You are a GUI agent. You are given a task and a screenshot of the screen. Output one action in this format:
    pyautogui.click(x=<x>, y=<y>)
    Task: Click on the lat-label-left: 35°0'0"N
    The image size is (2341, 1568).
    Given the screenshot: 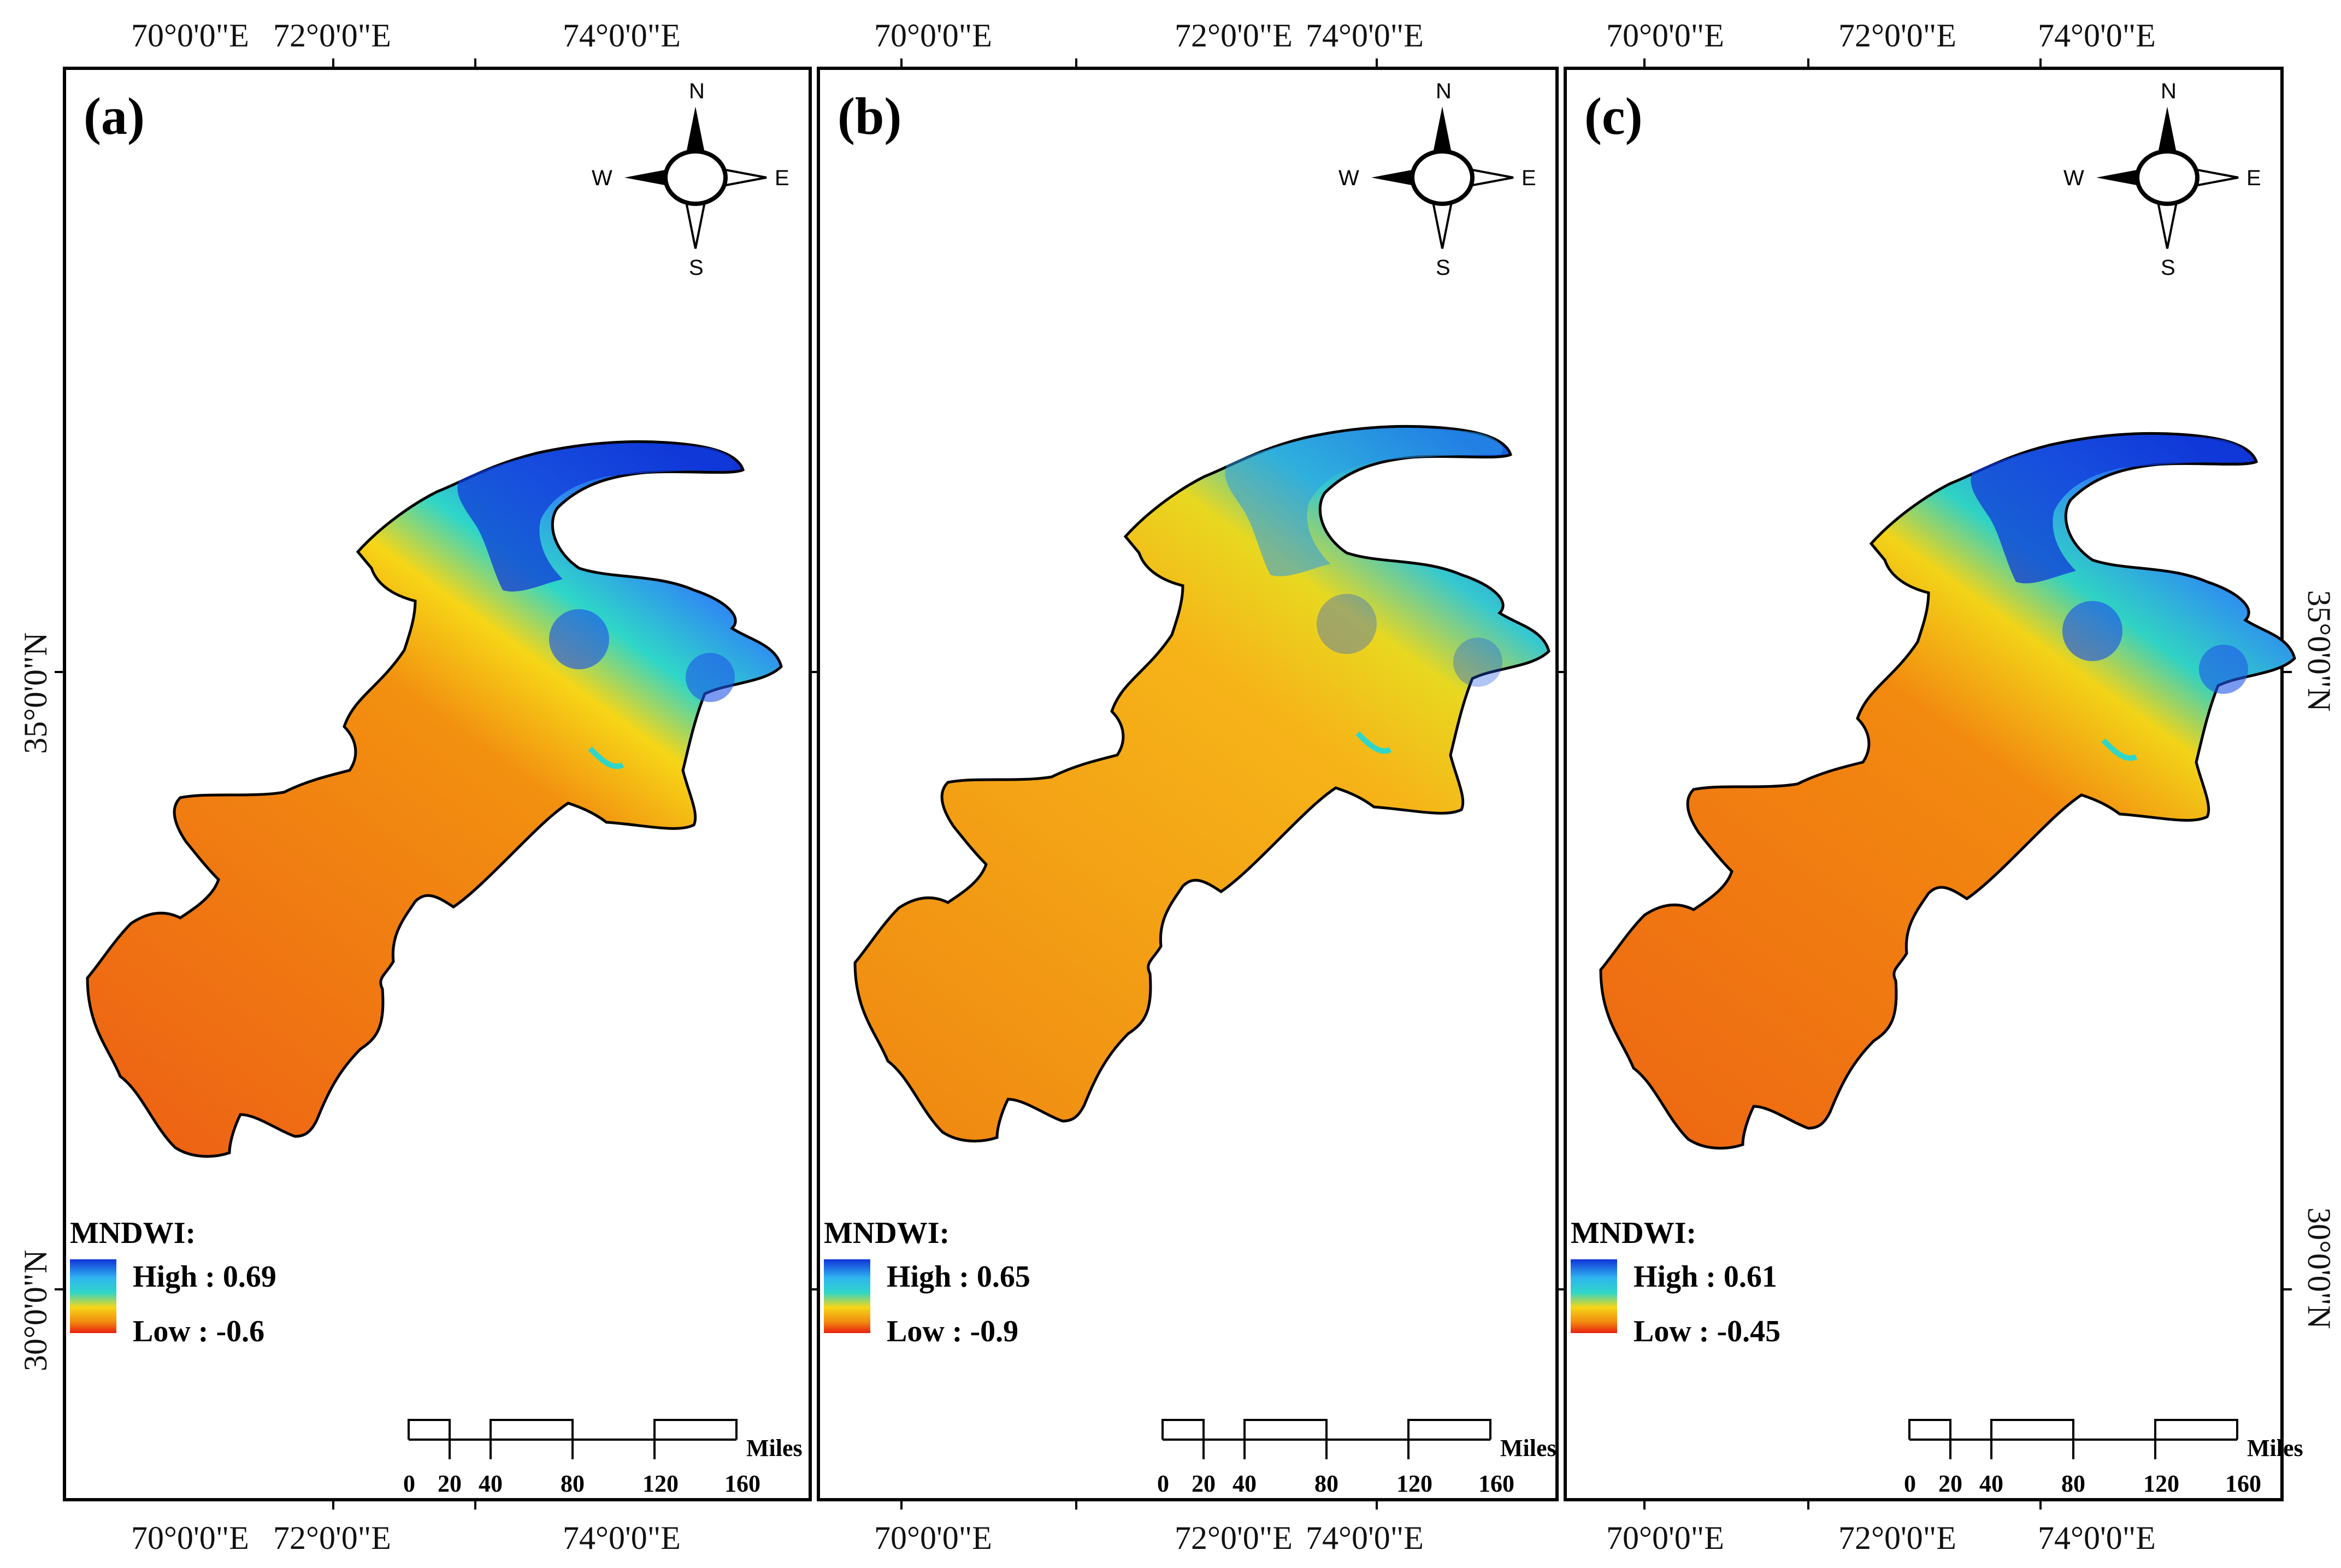 What is the action you would take?
    pyautogui.click(x=36, y=693)
    